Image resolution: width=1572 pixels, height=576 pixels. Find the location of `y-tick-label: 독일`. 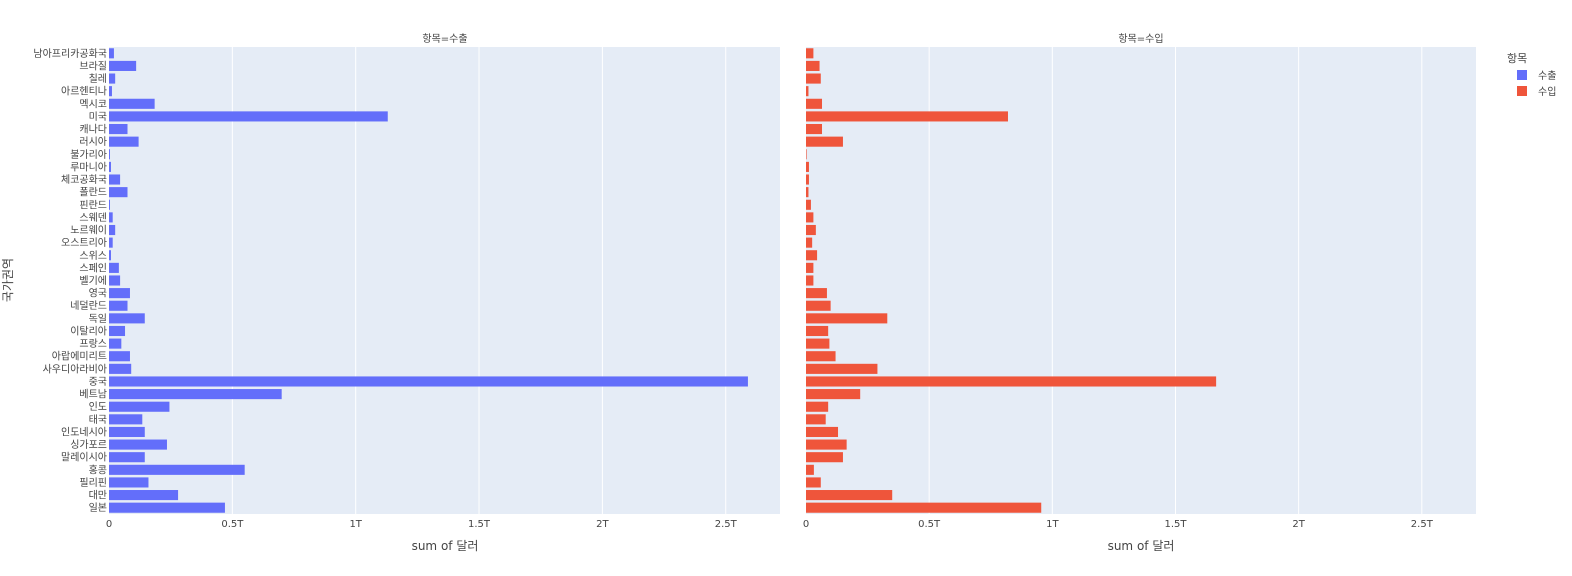

y-tick-label: 독일 is located at coordinates (98, 319).